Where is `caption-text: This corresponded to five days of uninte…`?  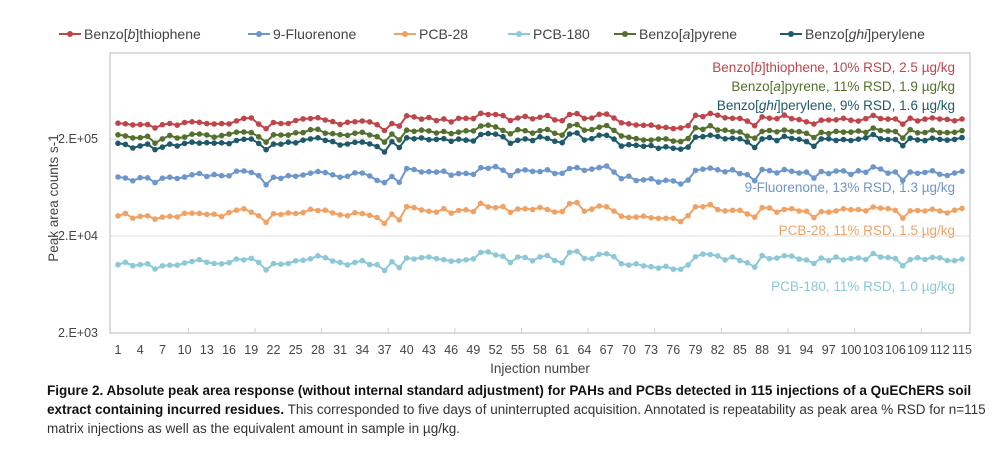 caption-text: This corresponded to five days of uninte… is located at coordinates (516, 419).